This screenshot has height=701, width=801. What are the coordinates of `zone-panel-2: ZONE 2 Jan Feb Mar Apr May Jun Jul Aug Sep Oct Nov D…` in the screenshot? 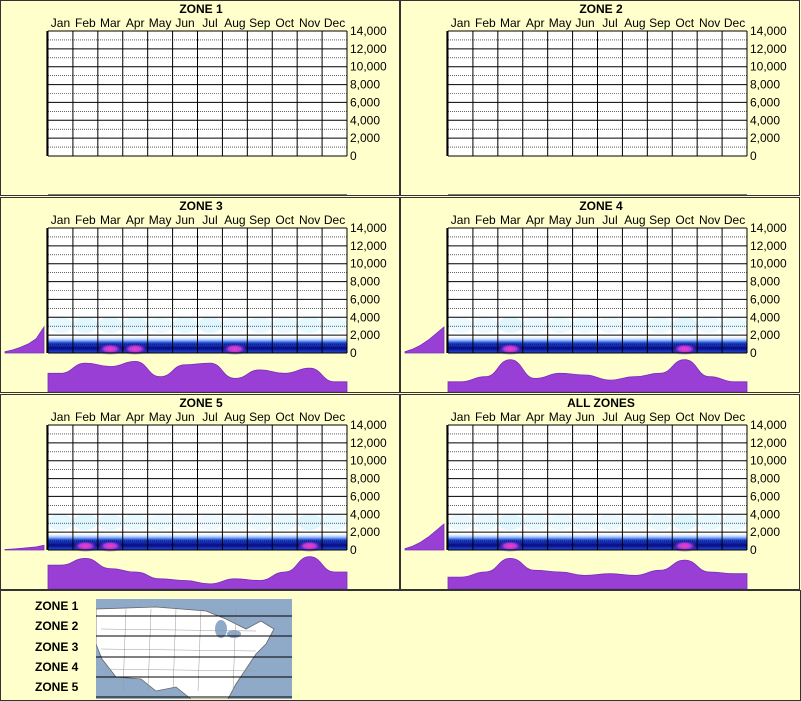 It's located at (600, 98).